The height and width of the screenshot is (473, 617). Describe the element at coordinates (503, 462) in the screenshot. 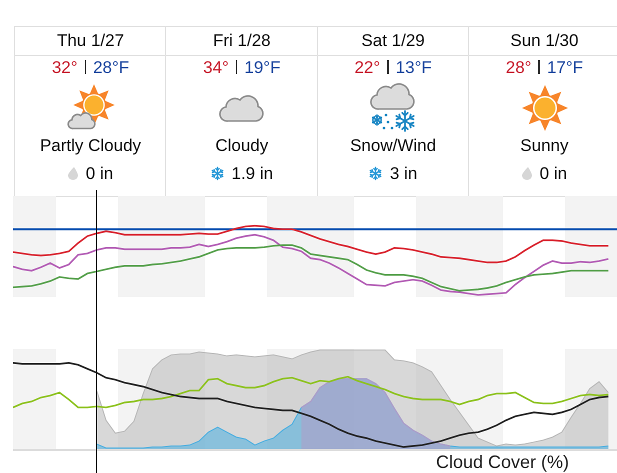

I see `text: Cloud Cover (%)` at that location.